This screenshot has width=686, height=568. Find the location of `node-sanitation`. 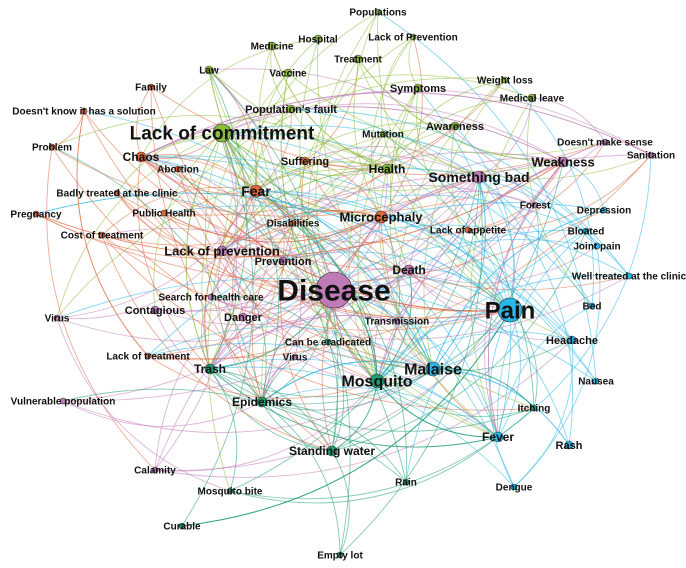

node-sanitation is located at coordinates (651, 155).